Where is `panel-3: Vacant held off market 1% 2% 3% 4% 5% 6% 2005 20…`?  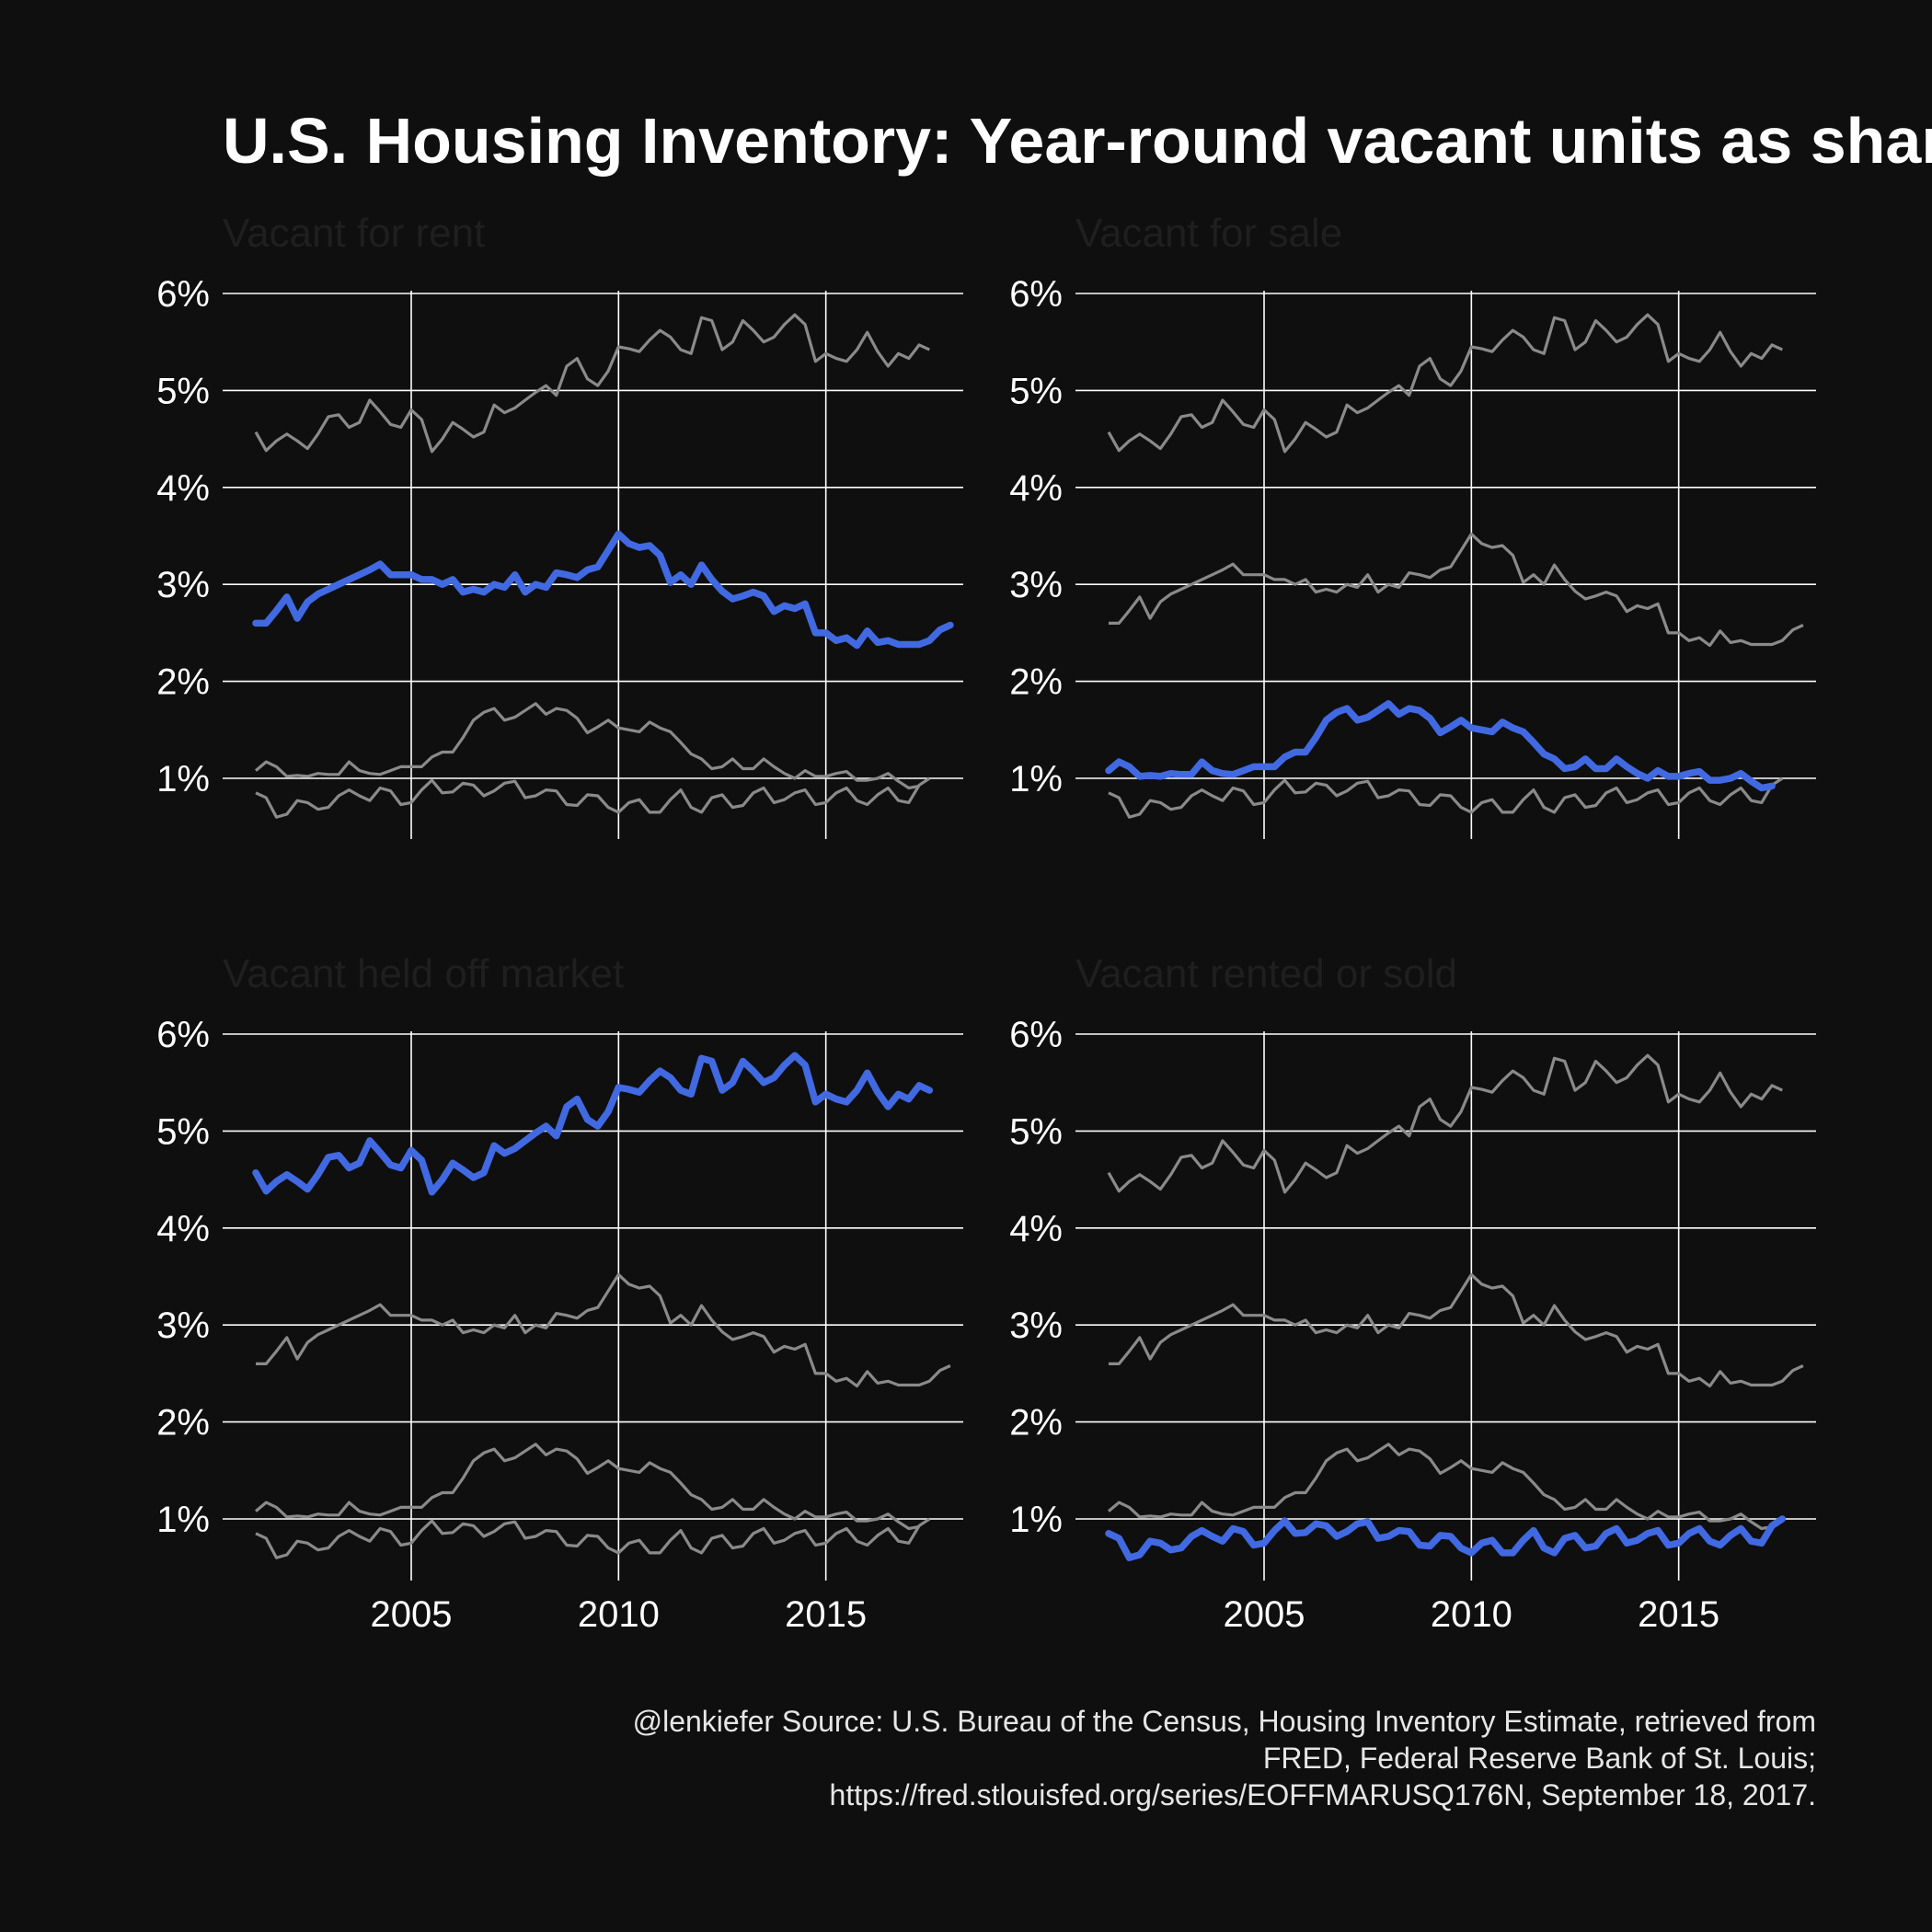
panel-3: Vacant held off market 1% 2% 3% 4% 5% 6% 2005 20… is located at coordinates (559, 1293).